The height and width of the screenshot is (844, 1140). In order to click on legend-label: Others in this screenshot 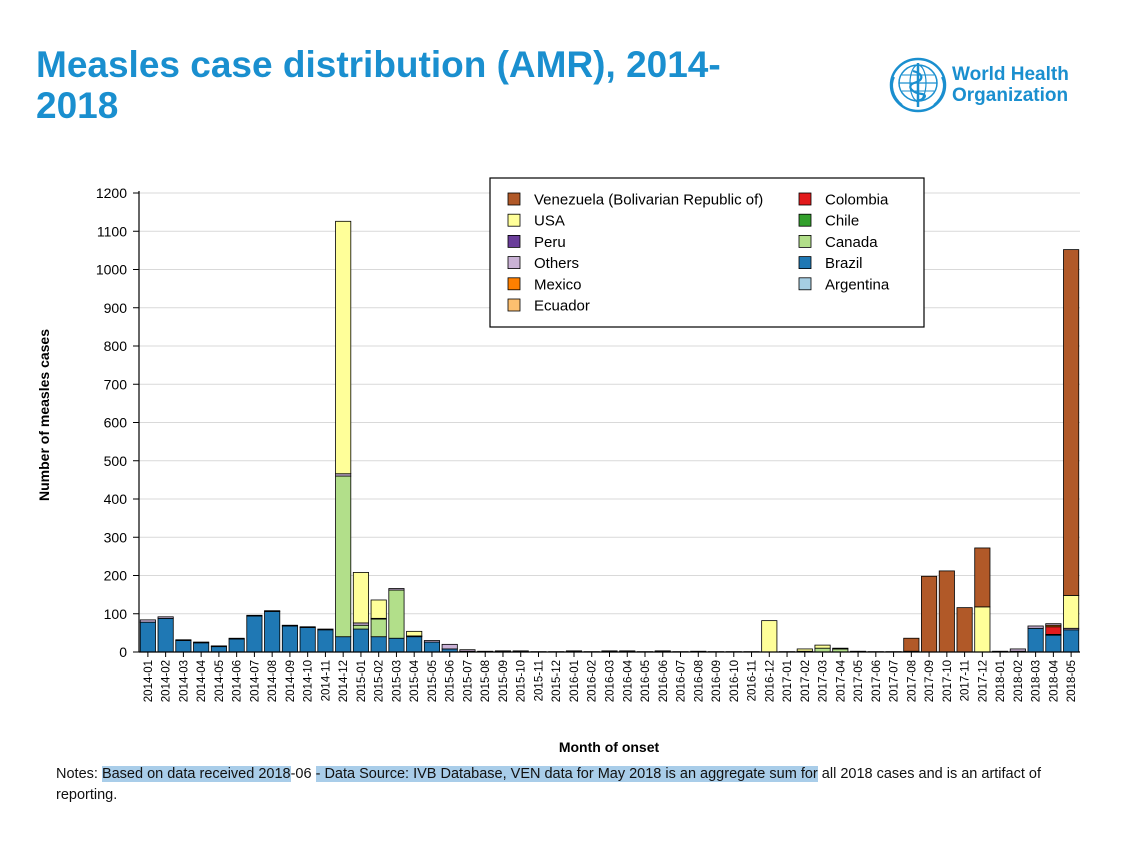, I will do `click(556, 263)`.